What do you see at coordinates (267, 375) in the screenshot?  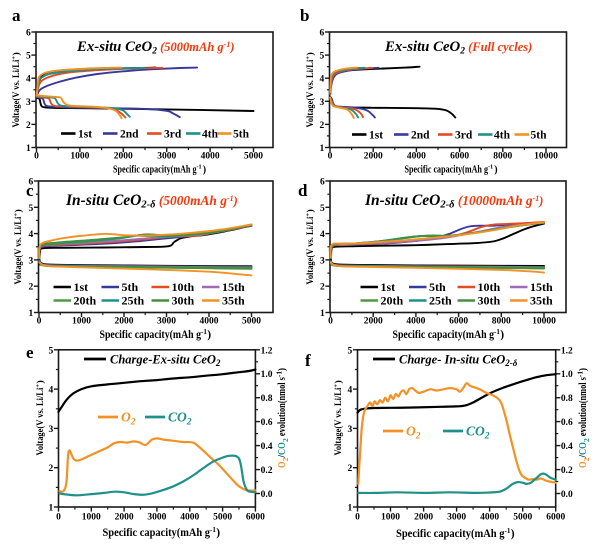 I see `svg-text: 1.0` at bounding box center [267, 375].